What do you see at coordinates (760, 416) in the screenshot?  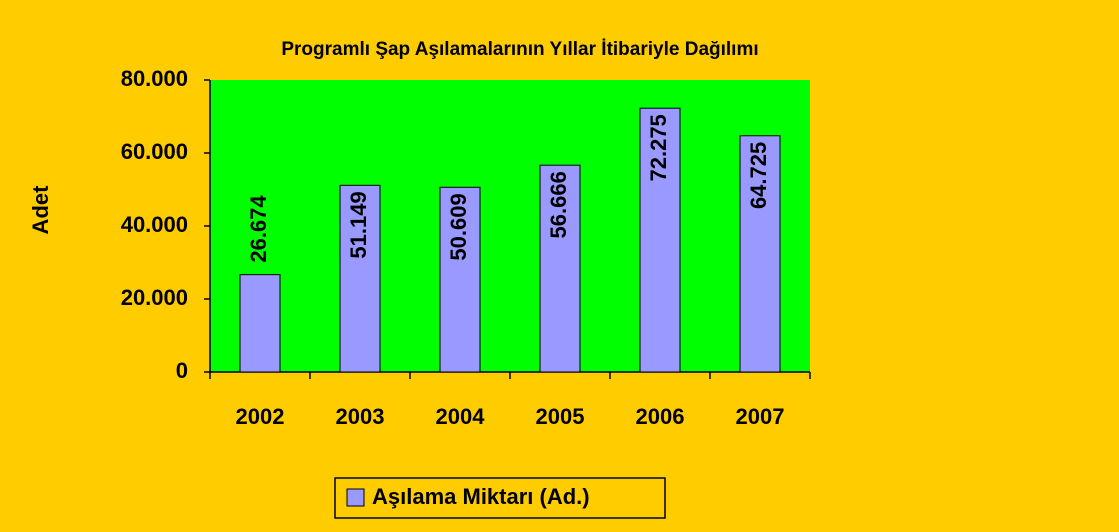 I see `x-tick-label: 2007` at bounding box center [760, 416].